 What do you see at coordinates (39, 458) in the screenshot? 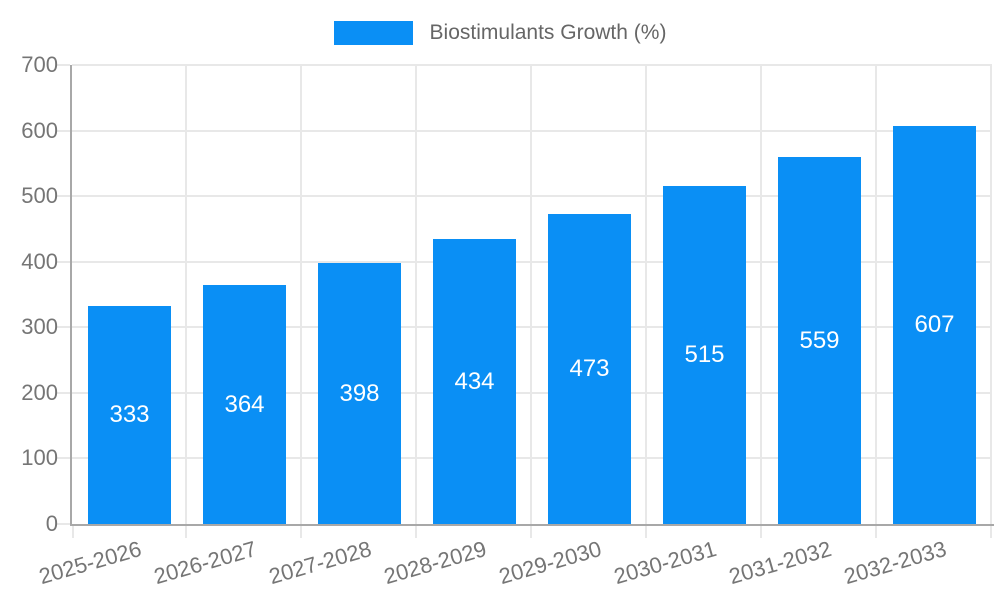
I see `y-tick-label: 100` at bounding box center [39, 458].